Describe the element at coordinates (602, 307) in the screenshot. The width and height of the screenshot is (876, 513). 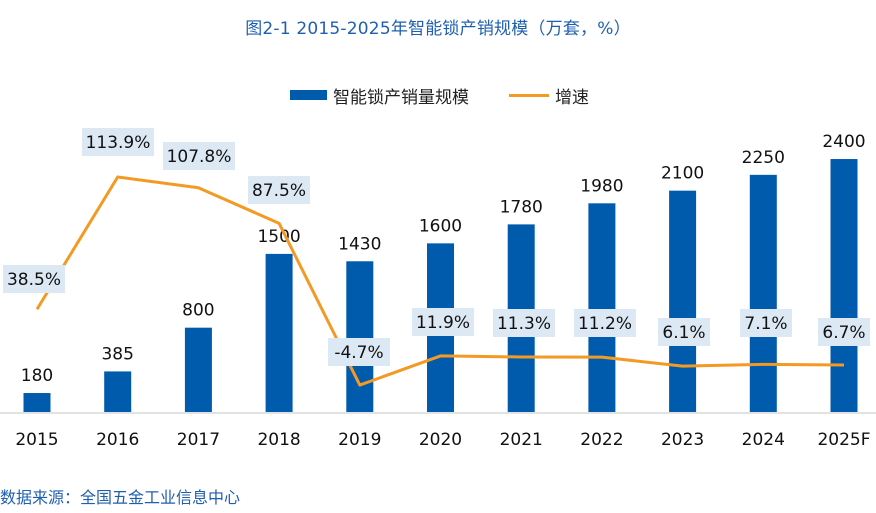
I see `bar-2022` at that location.